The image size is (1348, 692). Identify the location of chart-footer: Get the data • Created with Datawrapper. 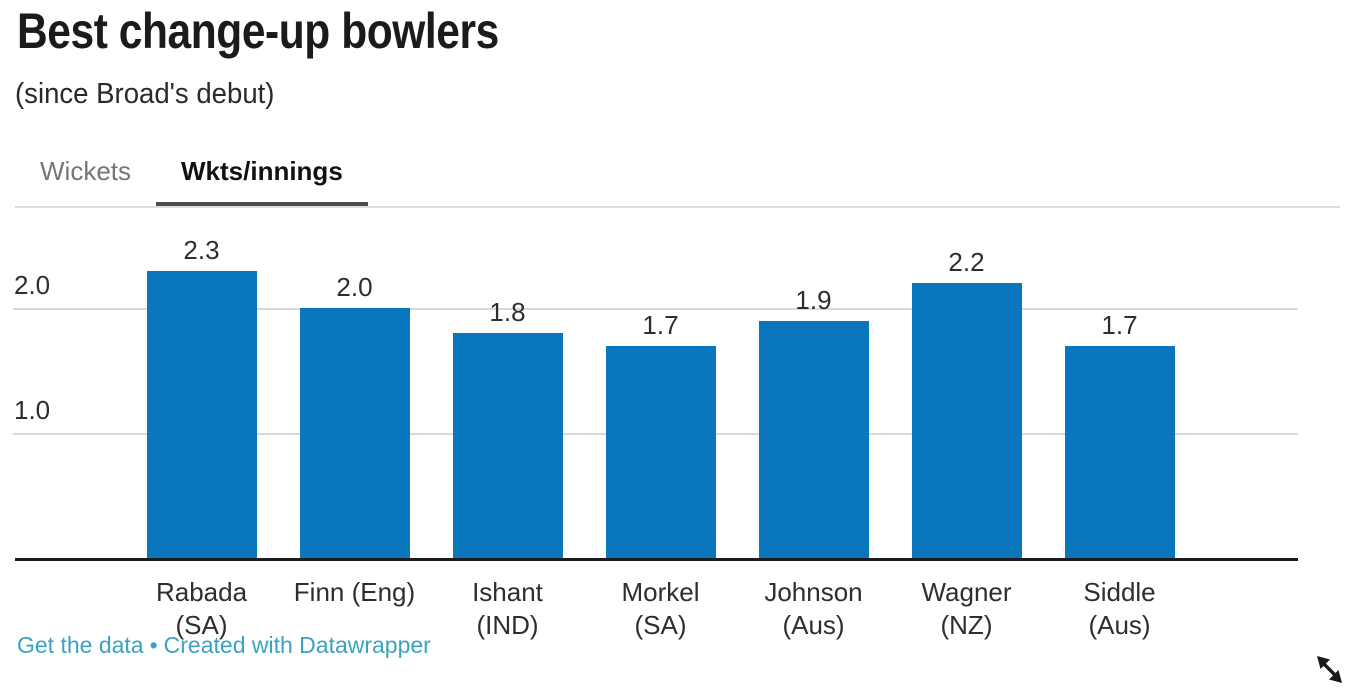
(224, 645).